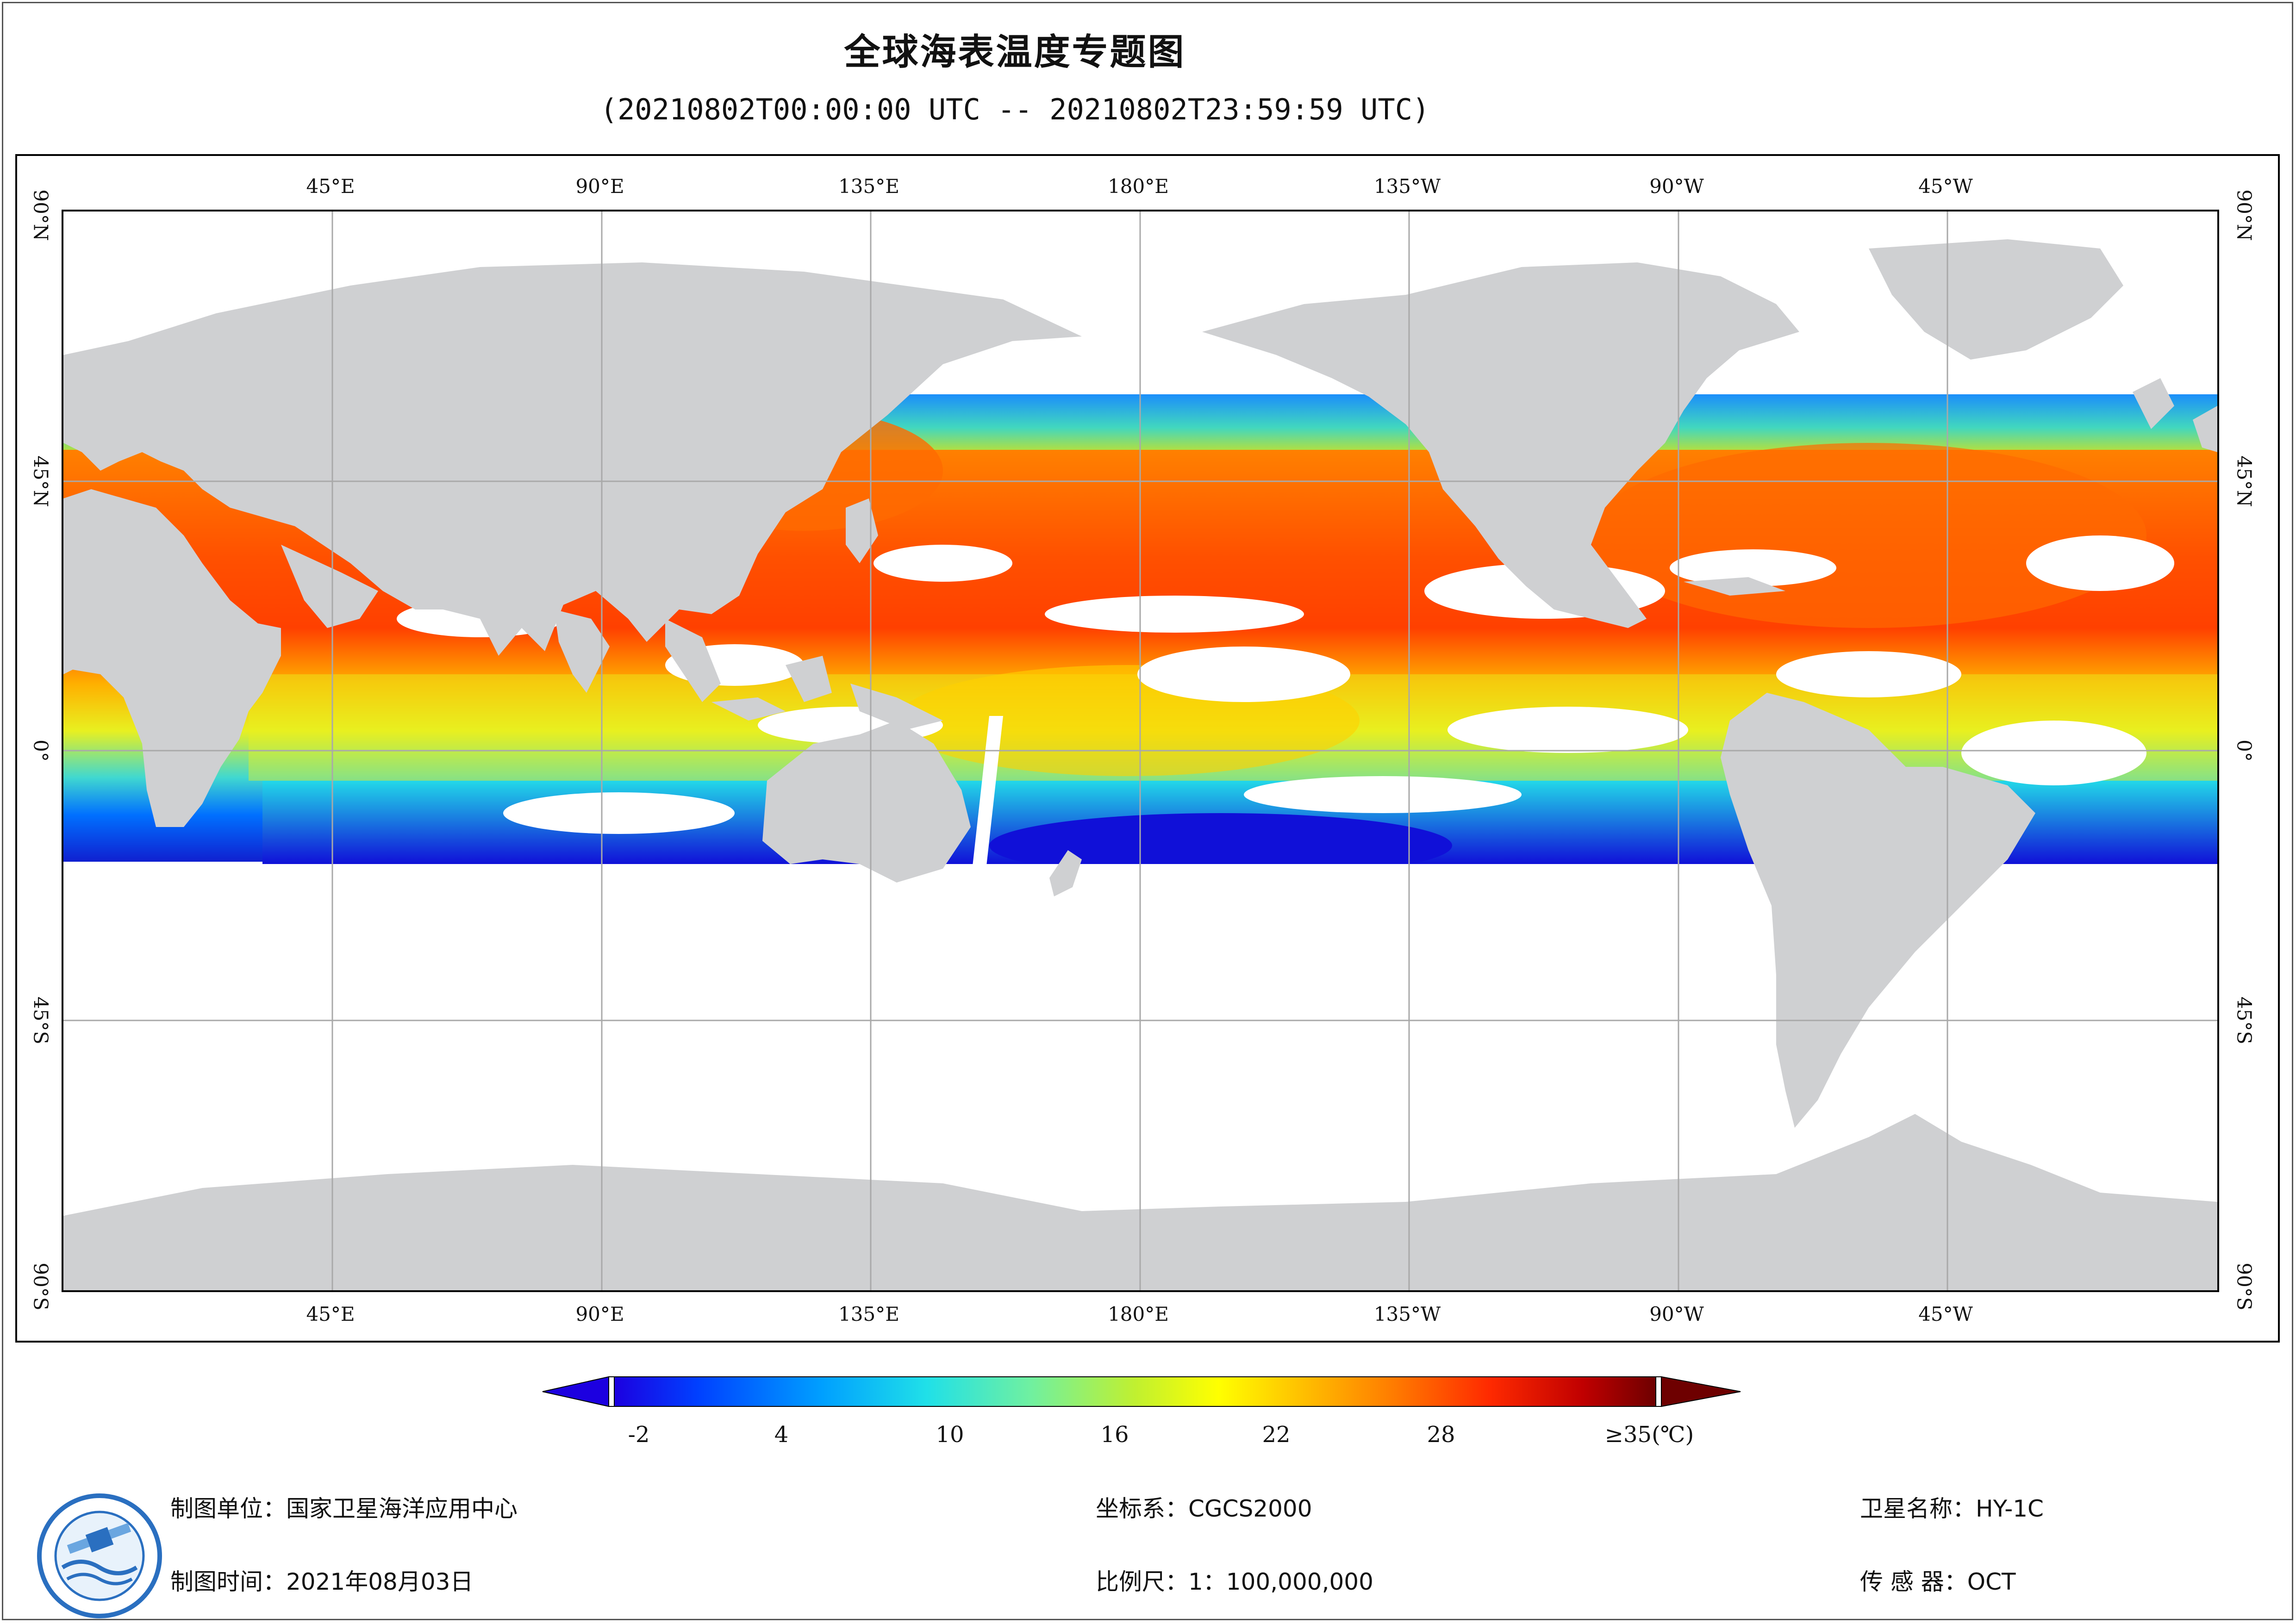 Image resolution: width=2296 pixels, height=1623 pixels. Describe the element at coordinates (1996, 299) in the screenshot. I see `land-greenland` at that location.